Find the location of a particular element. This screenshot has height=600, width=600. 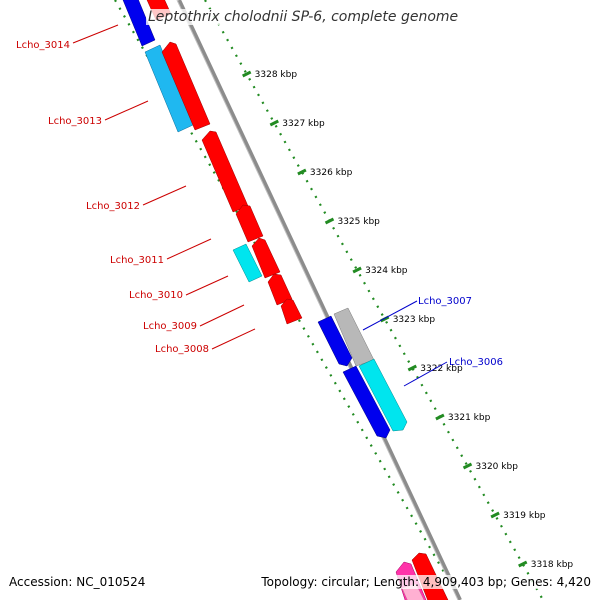

scale-label: 3324 kbp is located at coordinates (386, 271).